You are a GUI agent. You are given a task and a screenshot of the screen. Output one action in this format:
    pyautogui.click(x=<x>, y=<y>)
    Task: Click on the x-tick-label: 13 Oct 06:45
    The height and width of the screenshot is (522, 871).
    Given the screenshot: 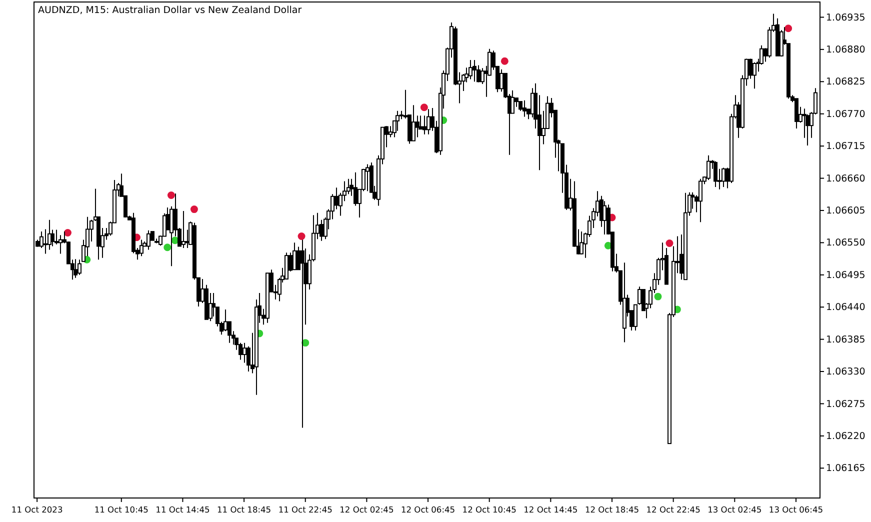 What is the action you would take?
    pyautogui.click(x=796, y=509)
    